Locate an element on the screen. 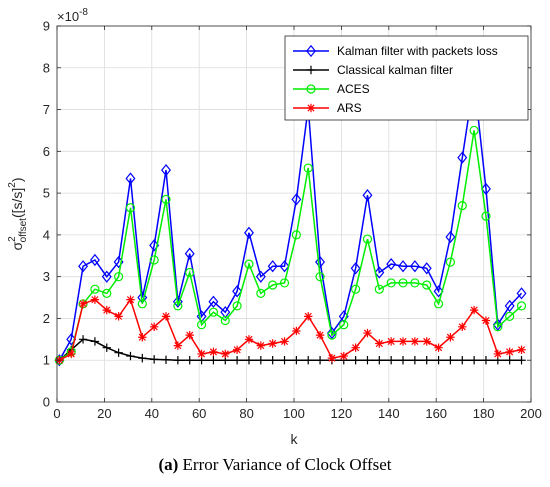 The image size is (550, 487). y-tick-label: 7 is located at coordinates (46, 109).